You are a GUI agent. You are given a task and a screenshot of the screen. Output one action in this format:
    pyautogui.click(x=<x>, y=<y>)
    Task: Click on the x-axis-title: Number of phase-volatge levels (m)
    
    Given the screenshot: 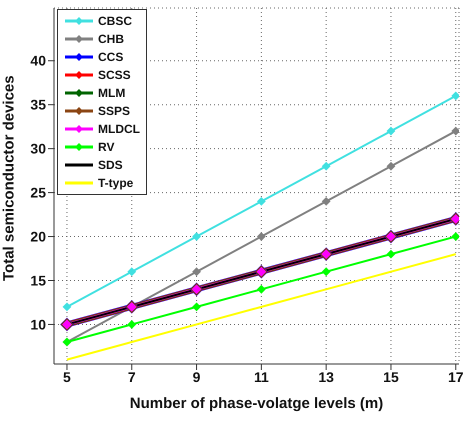 What is the action you would take?
    pyautogui.click(x=257, y=403)
    